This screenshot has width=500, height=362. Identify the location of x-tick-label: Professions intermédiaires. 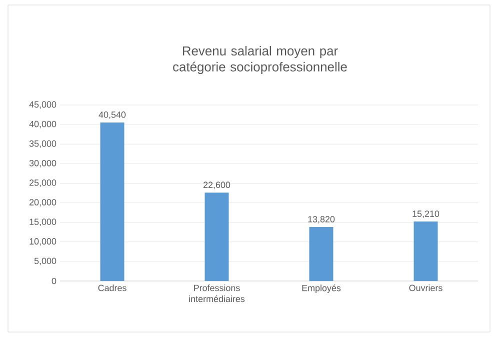
(217, 293).